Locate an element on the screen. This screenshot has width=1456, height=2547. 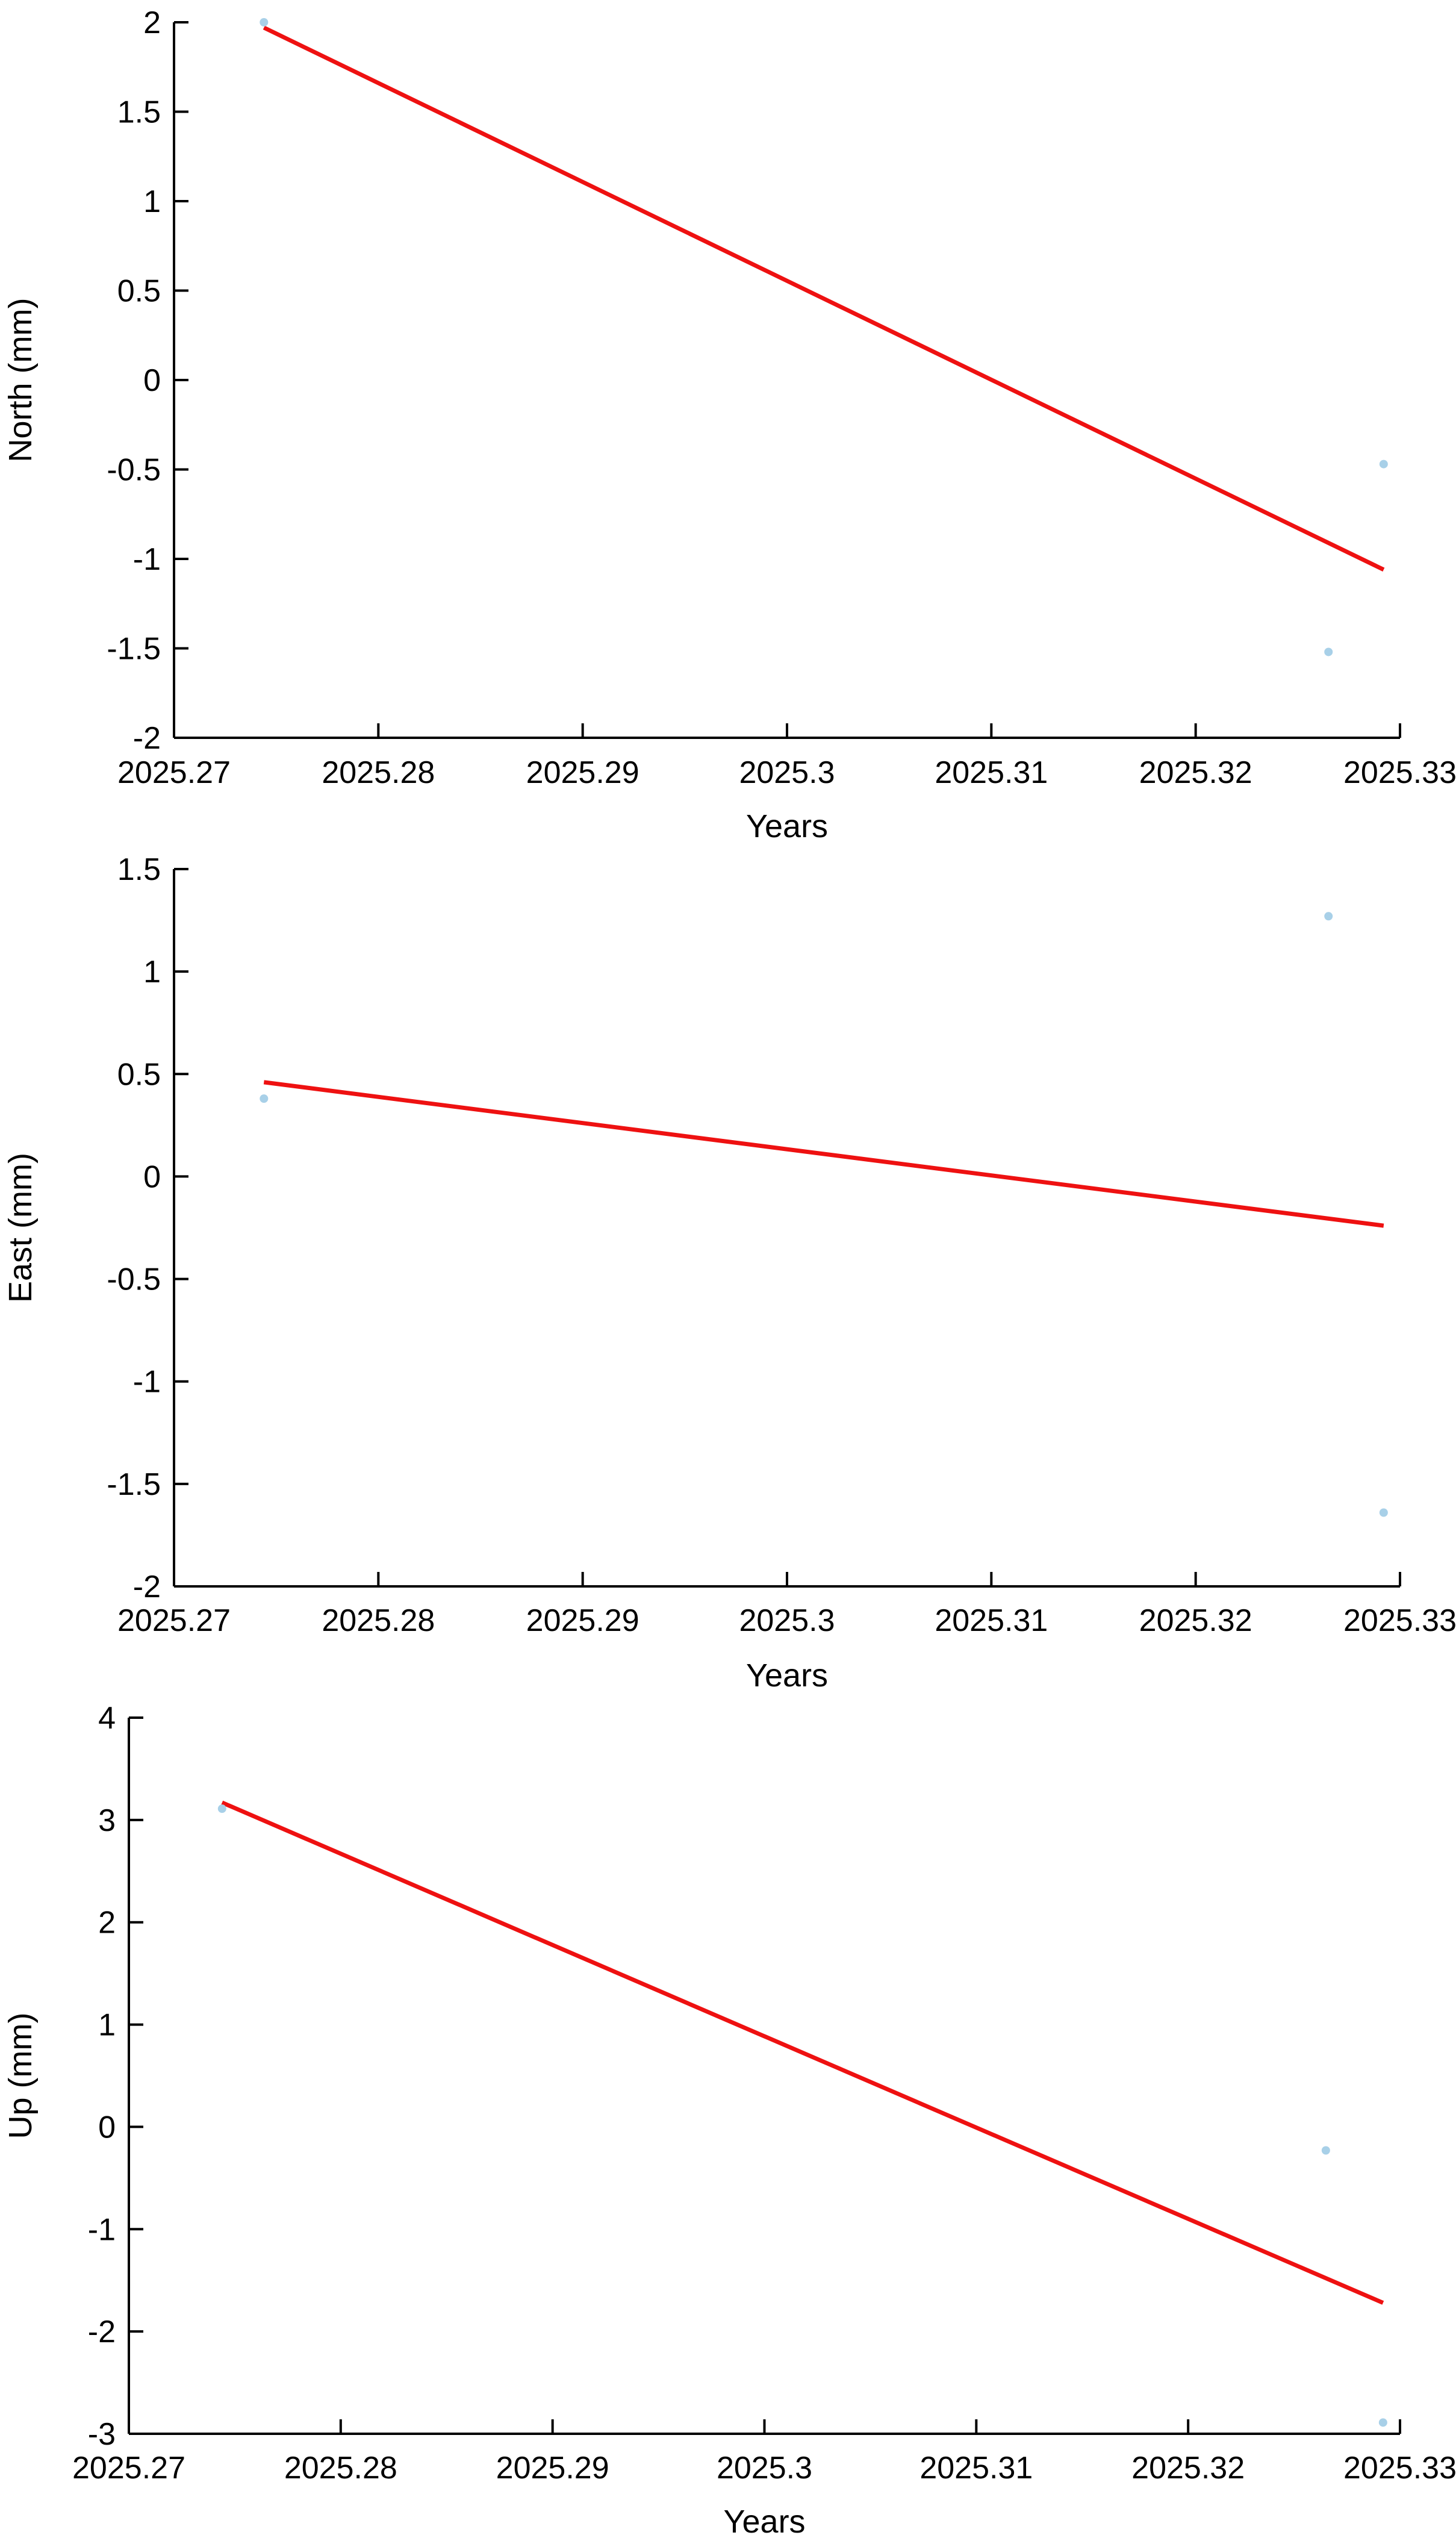
east-trend-line is located at coordinates (824, 1154).